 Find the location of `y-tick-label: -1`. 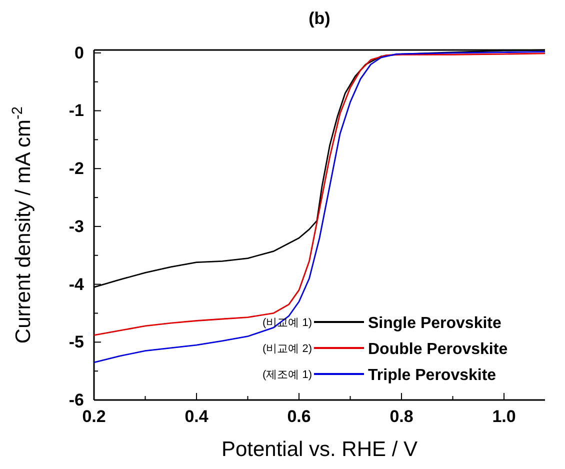

y-tick-label: -1 is located at coordinates (76, 110).